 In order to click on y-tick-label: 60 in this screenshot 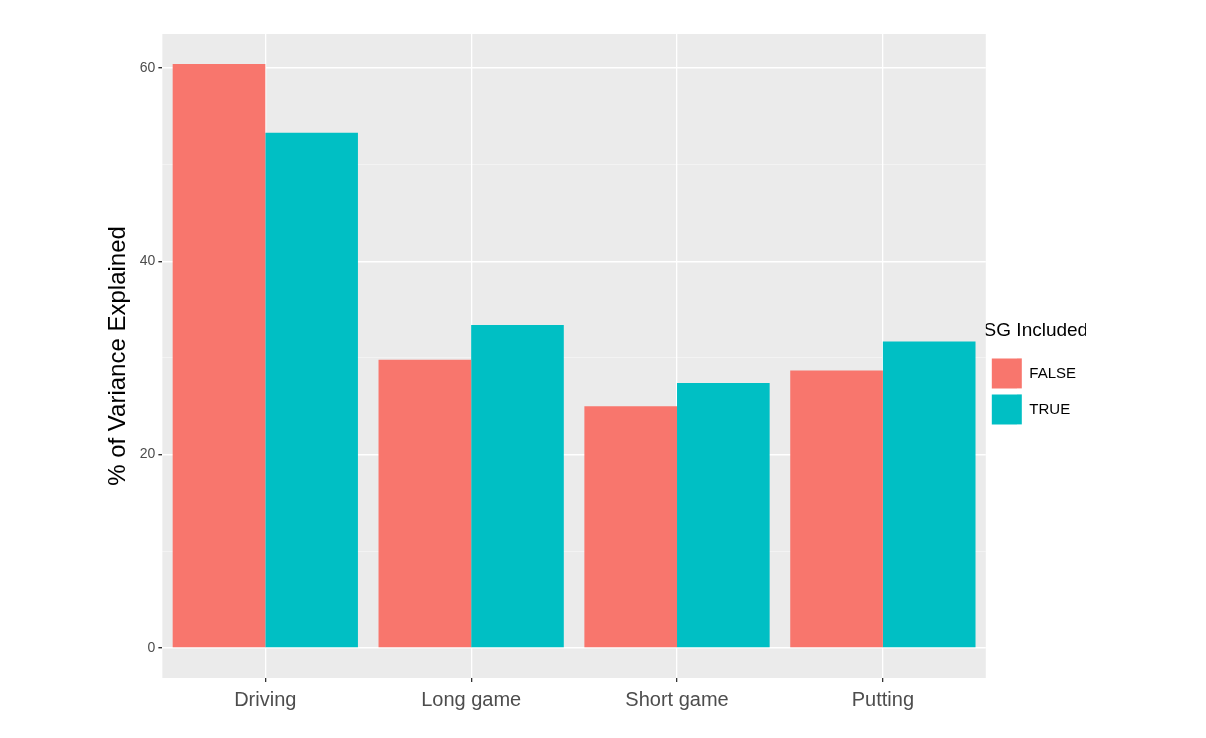, I will do `click(147, 66)`.